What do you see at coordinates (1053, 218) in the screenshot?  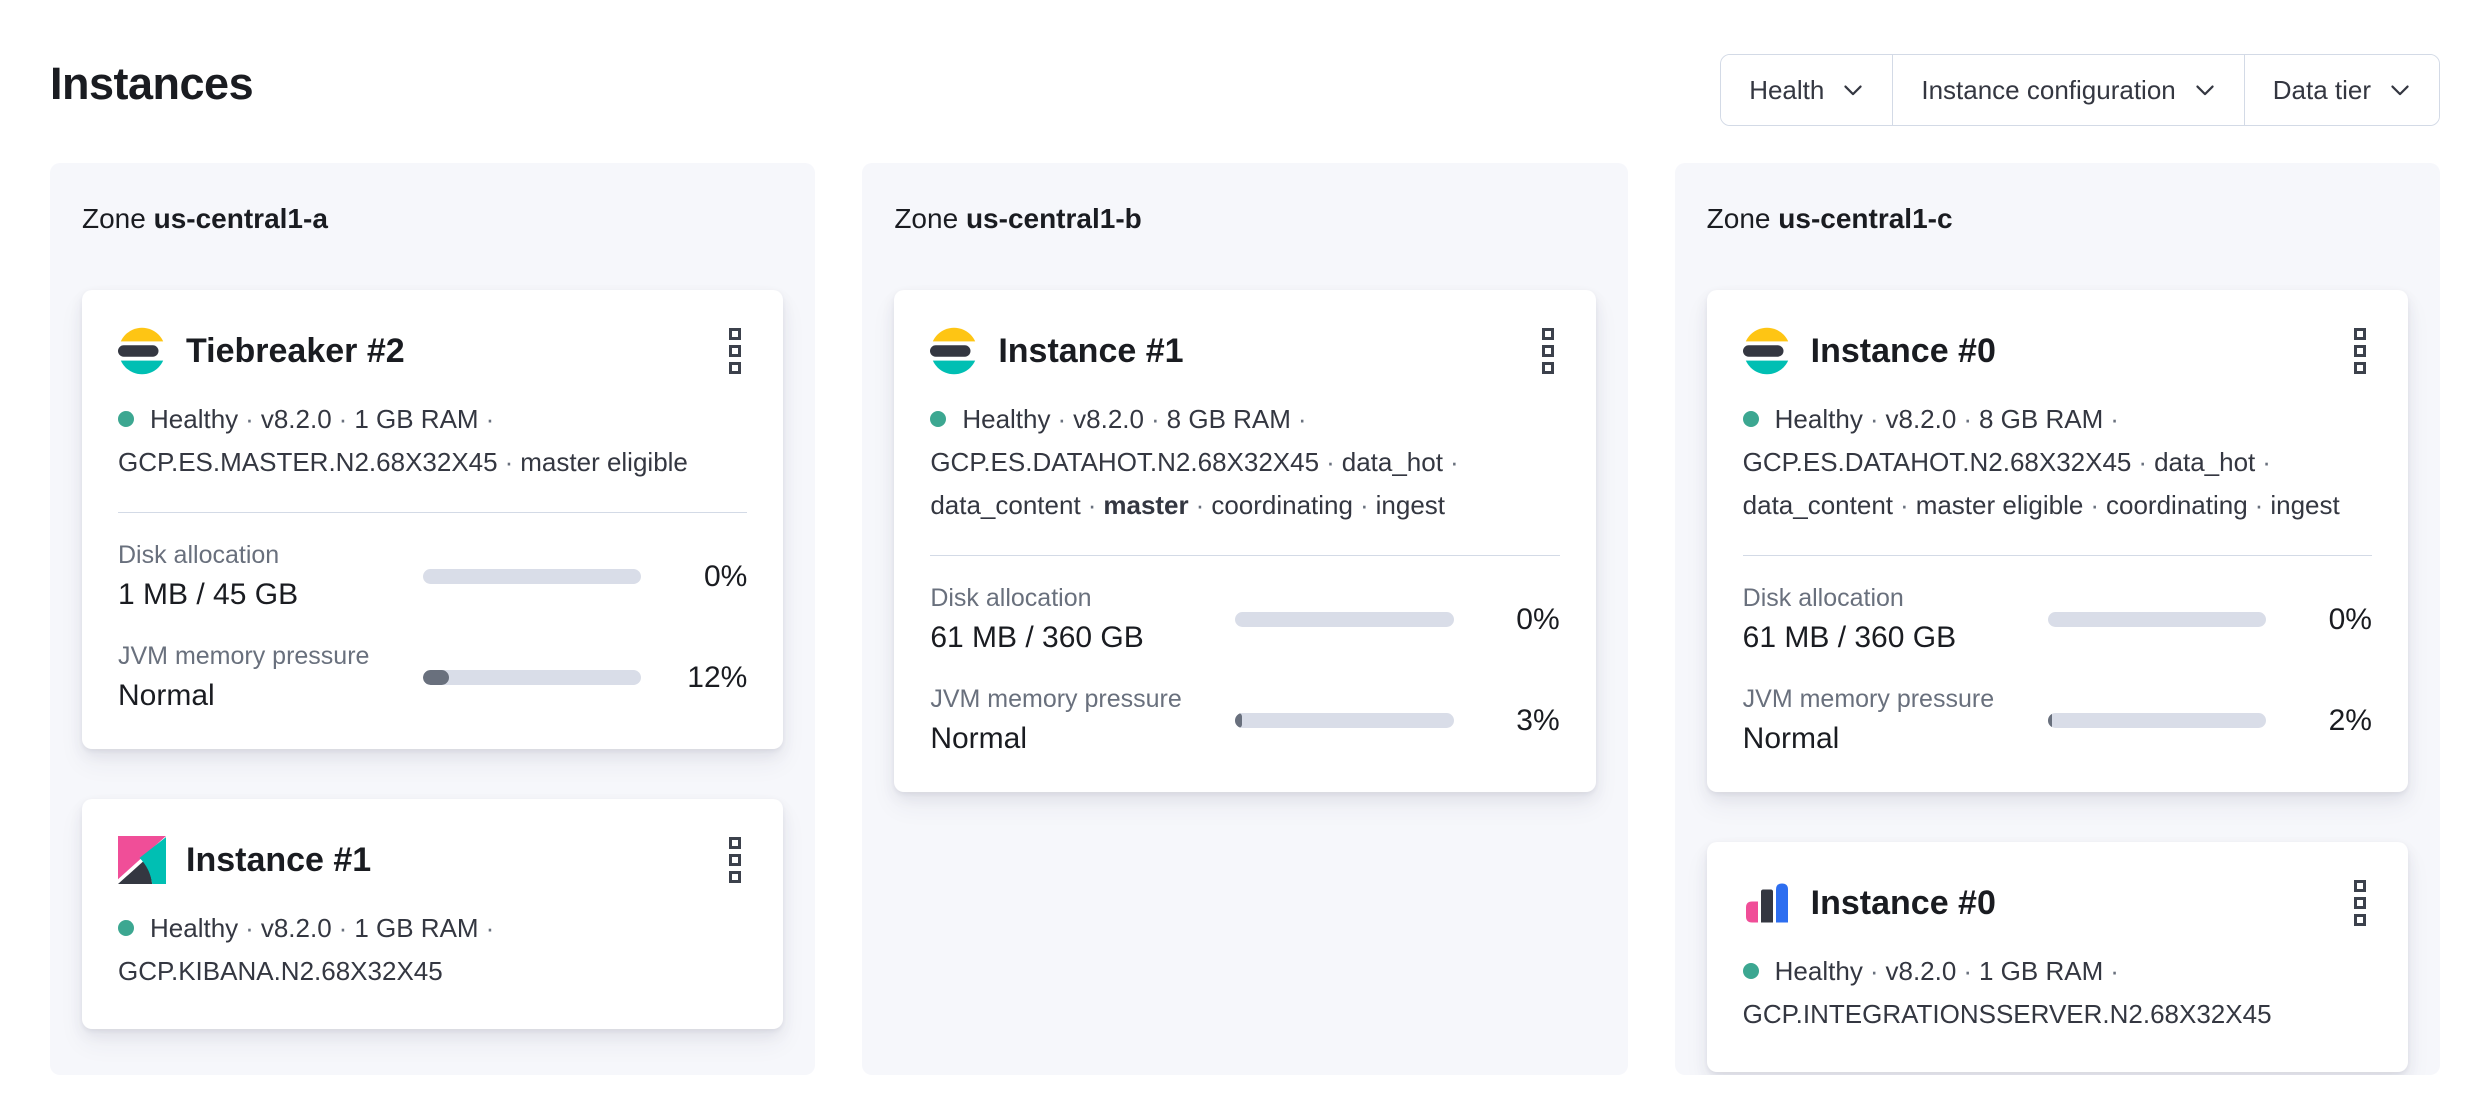 I see `zone-name: us-central1-b` at bounding box center [1053, 218].